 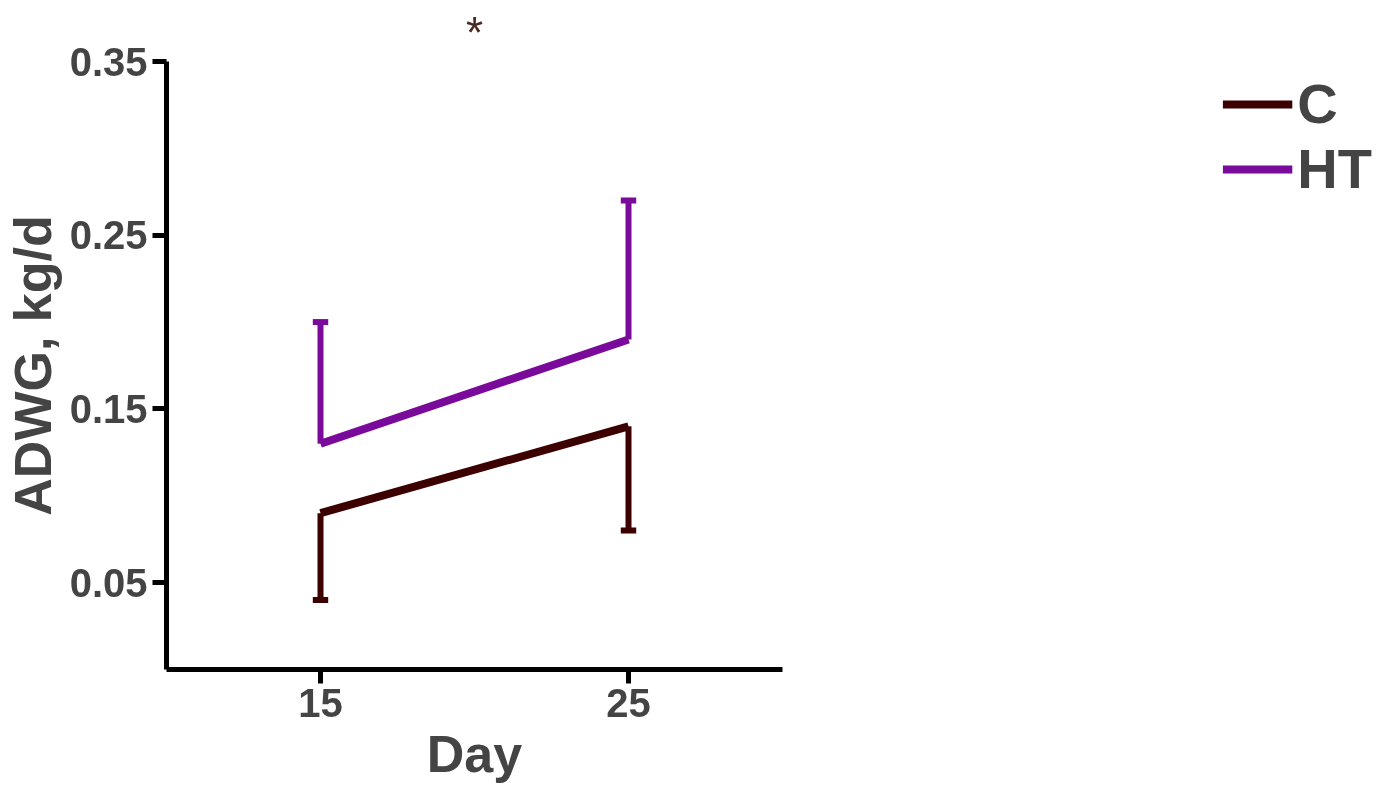 What do you see at coordinates (1317, 103) in the screenshot?
I see `legend-label: C` at bounding box center [1317, 103].